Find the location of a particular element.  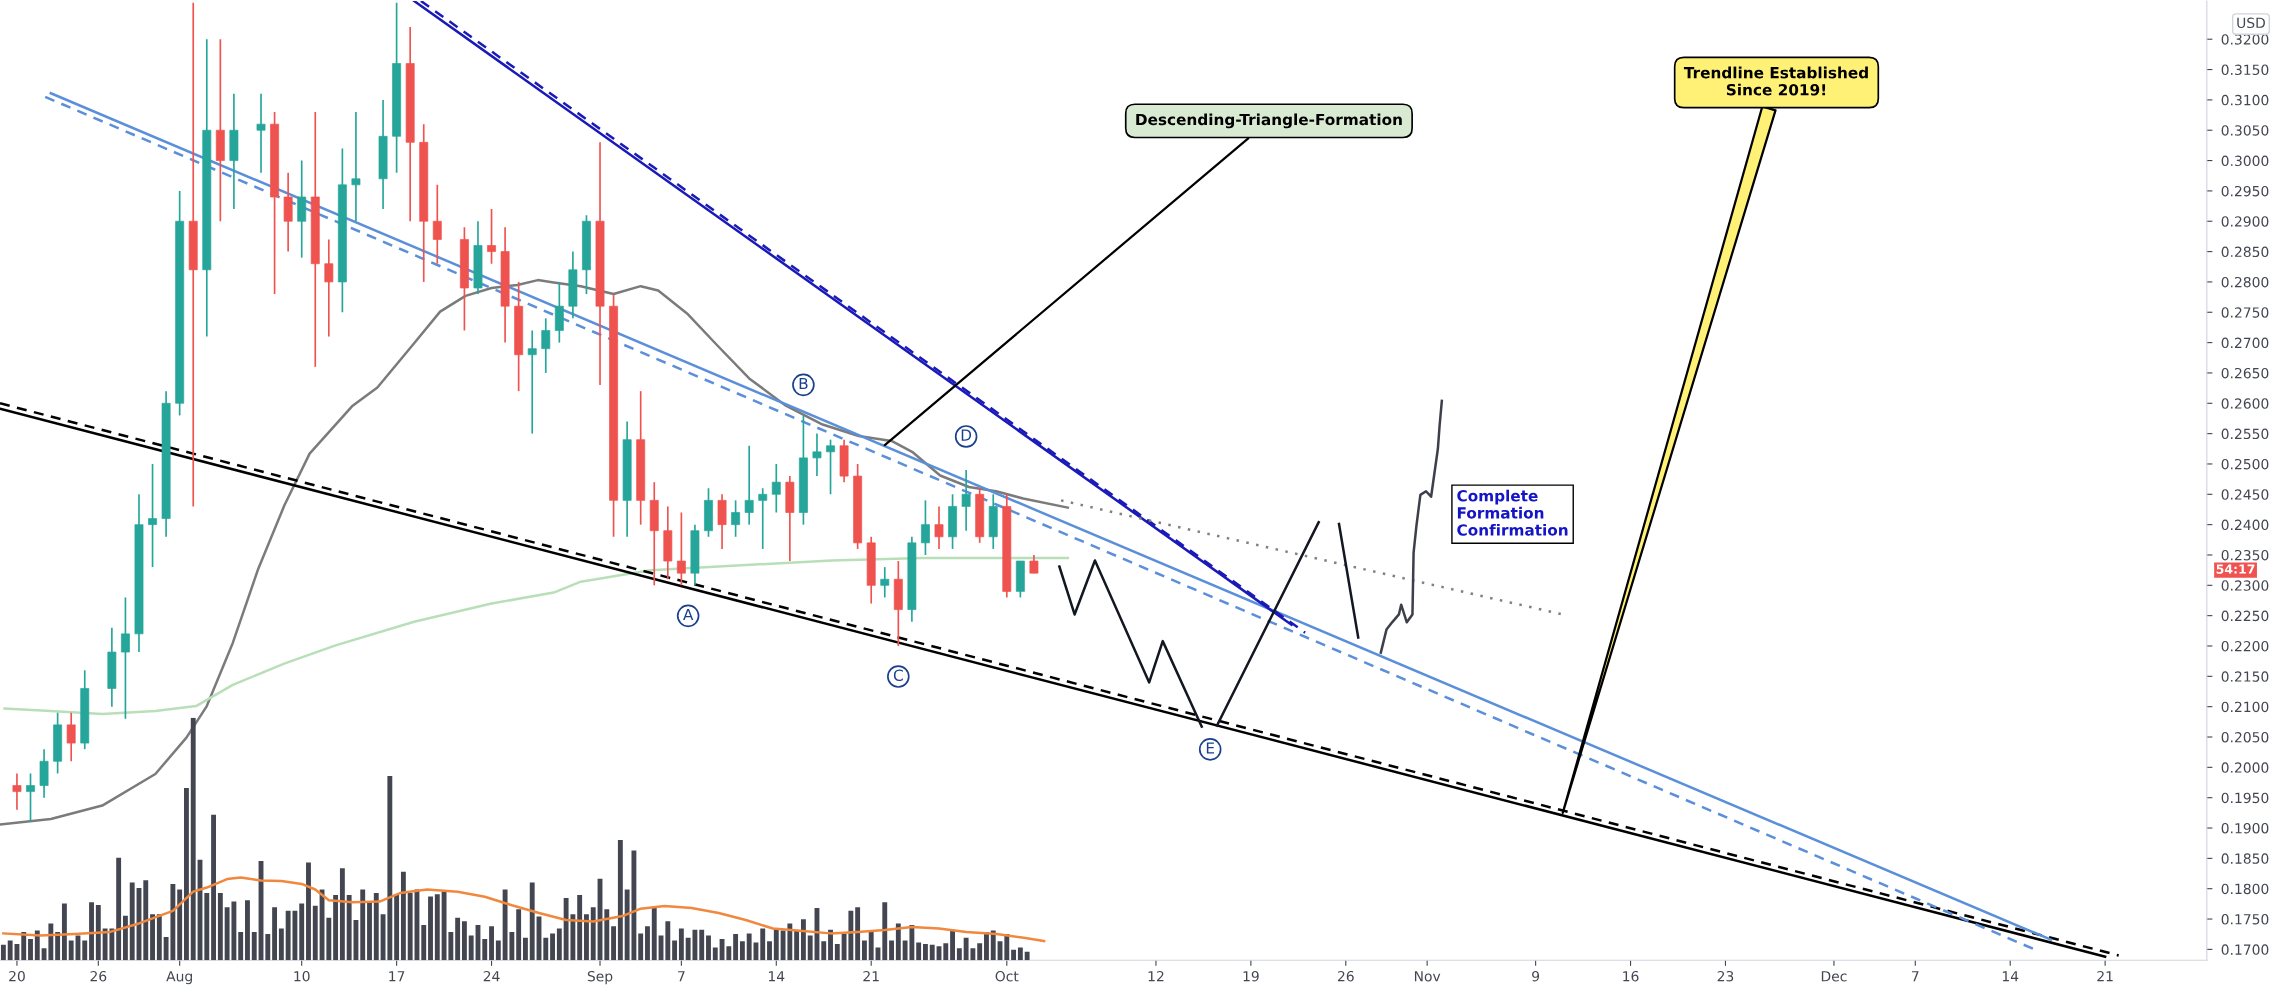

x-tick-label: Dec is located at coordinates (1834, 976).